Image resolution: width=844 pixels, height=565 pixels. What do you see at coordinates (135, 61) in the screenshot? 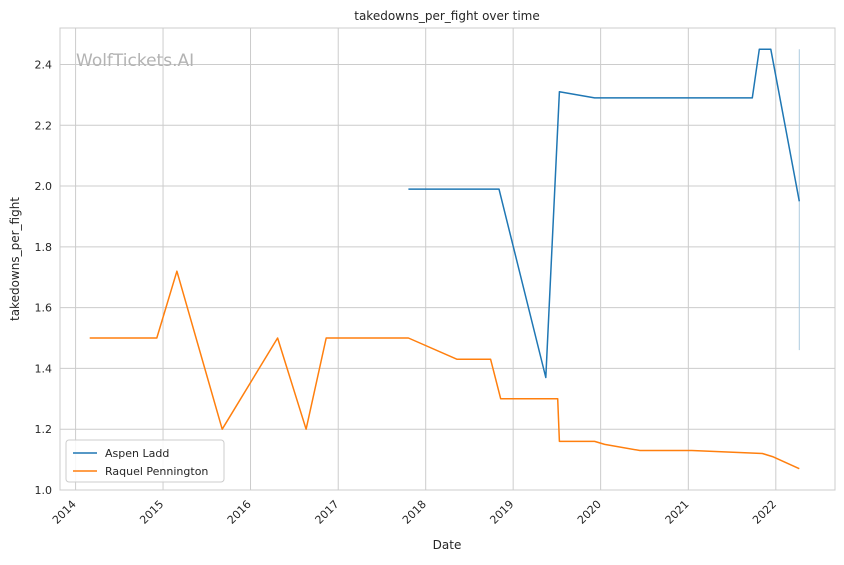
I see `watermark: WolfTickets.AI` at bounding box center [135, 61].